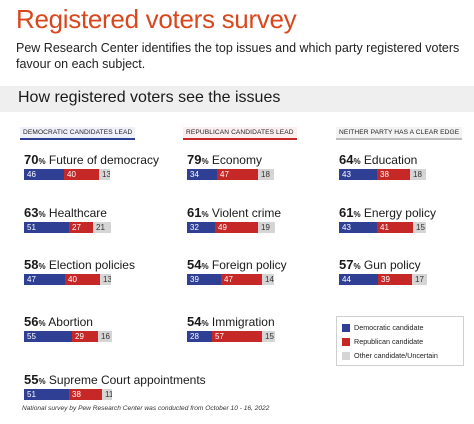 The width and height of the screenshot is (474, 424). I want to click on issue-item: 56% Abortion 55 29 16, so click(68, 328).